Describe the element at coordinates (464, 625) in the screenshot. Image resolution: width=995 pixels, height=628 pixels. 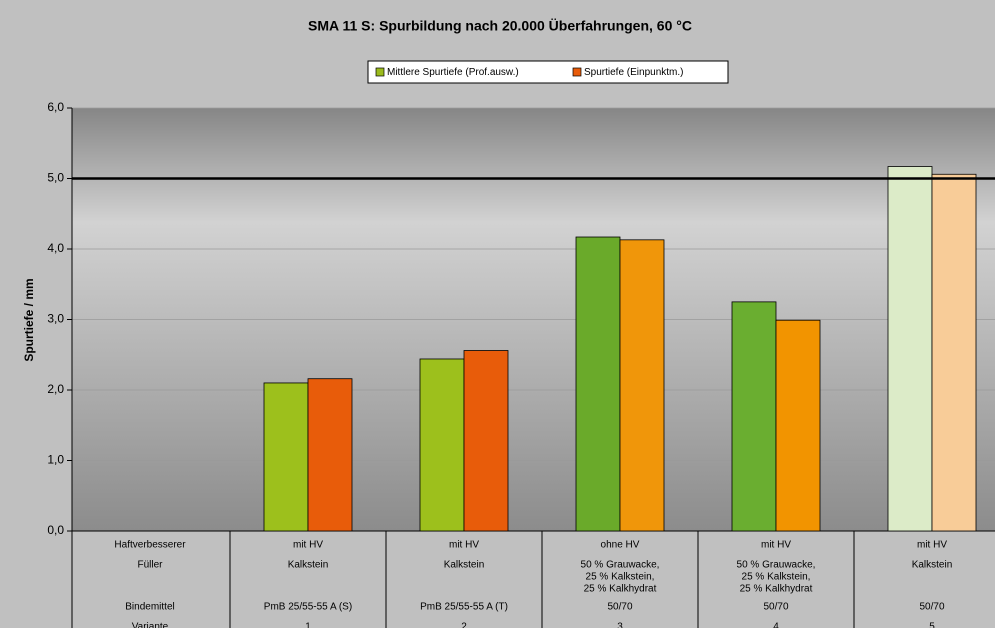
I see `x-tick-label: 2` at that location.